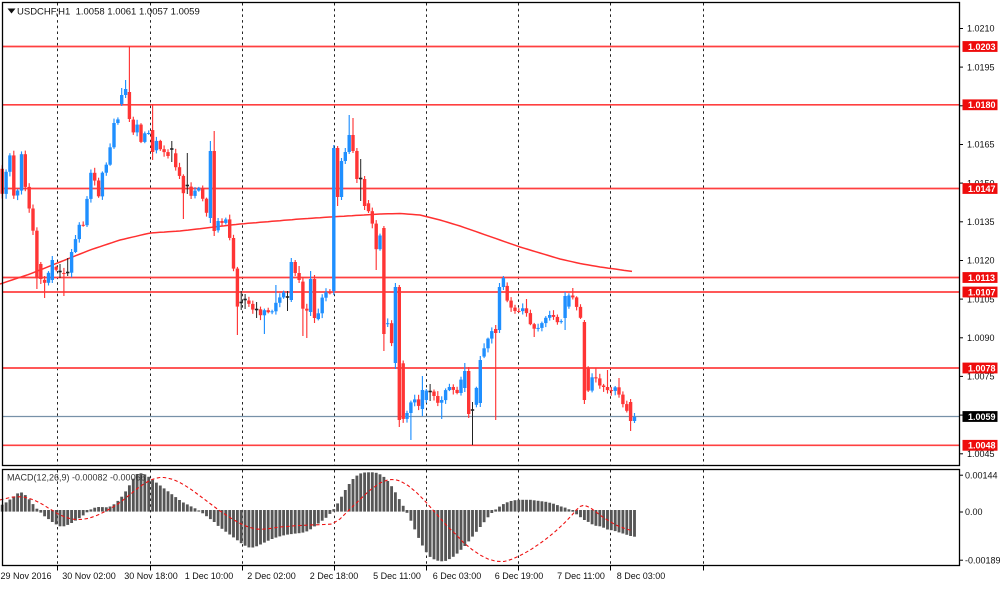 This screenshot has width=1000, height=593. What do you see at coordinates (982, 189) in the screenshot?
I see `svg-text: 1.0147` at bounding box center [982, 189].